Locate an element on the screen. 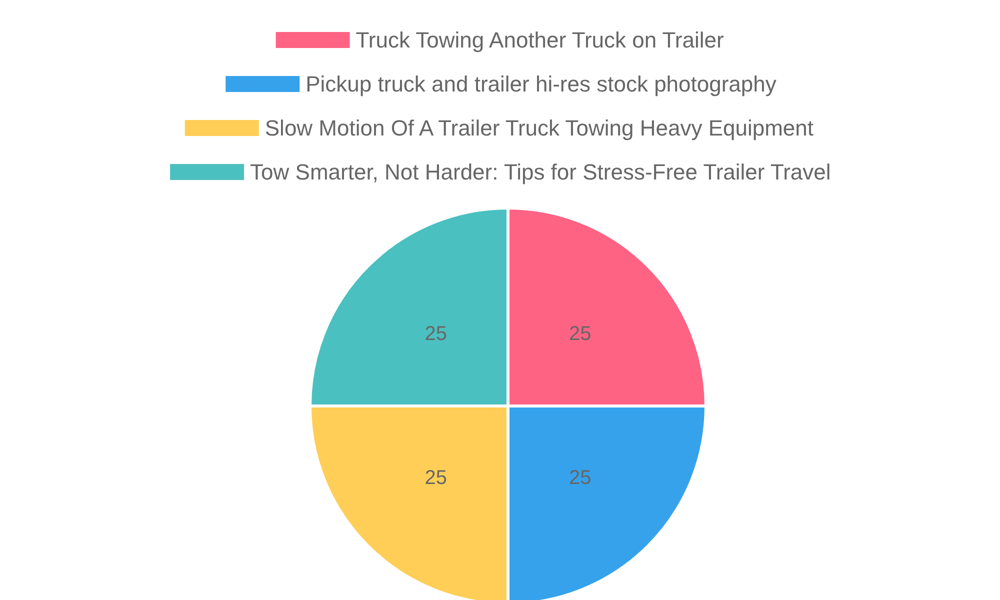  legend-label: Slow Motion Of A Trailer Truck Towing Heavy Equipment is located at coordinates (539, 128).